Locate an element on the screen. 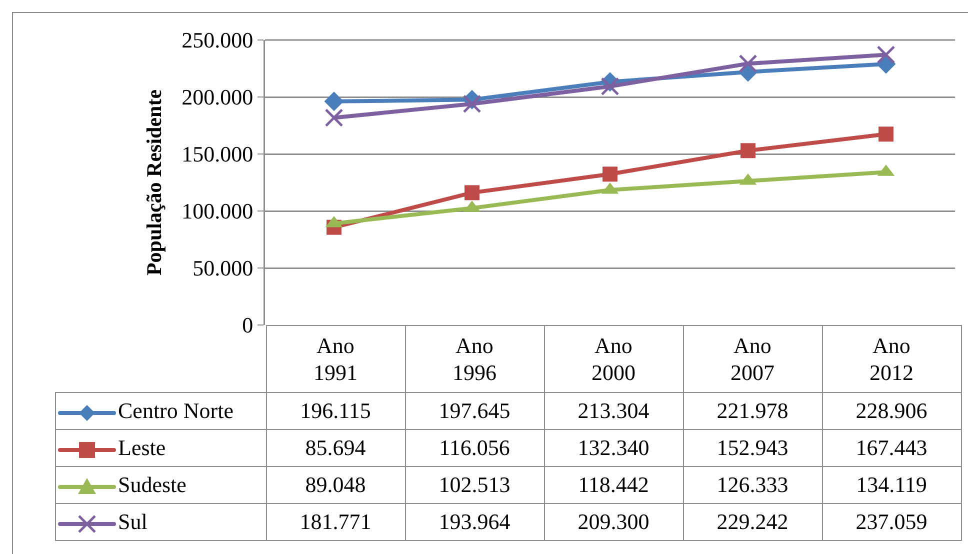  data-label: 85.694 is located at coordinates (335, 448).